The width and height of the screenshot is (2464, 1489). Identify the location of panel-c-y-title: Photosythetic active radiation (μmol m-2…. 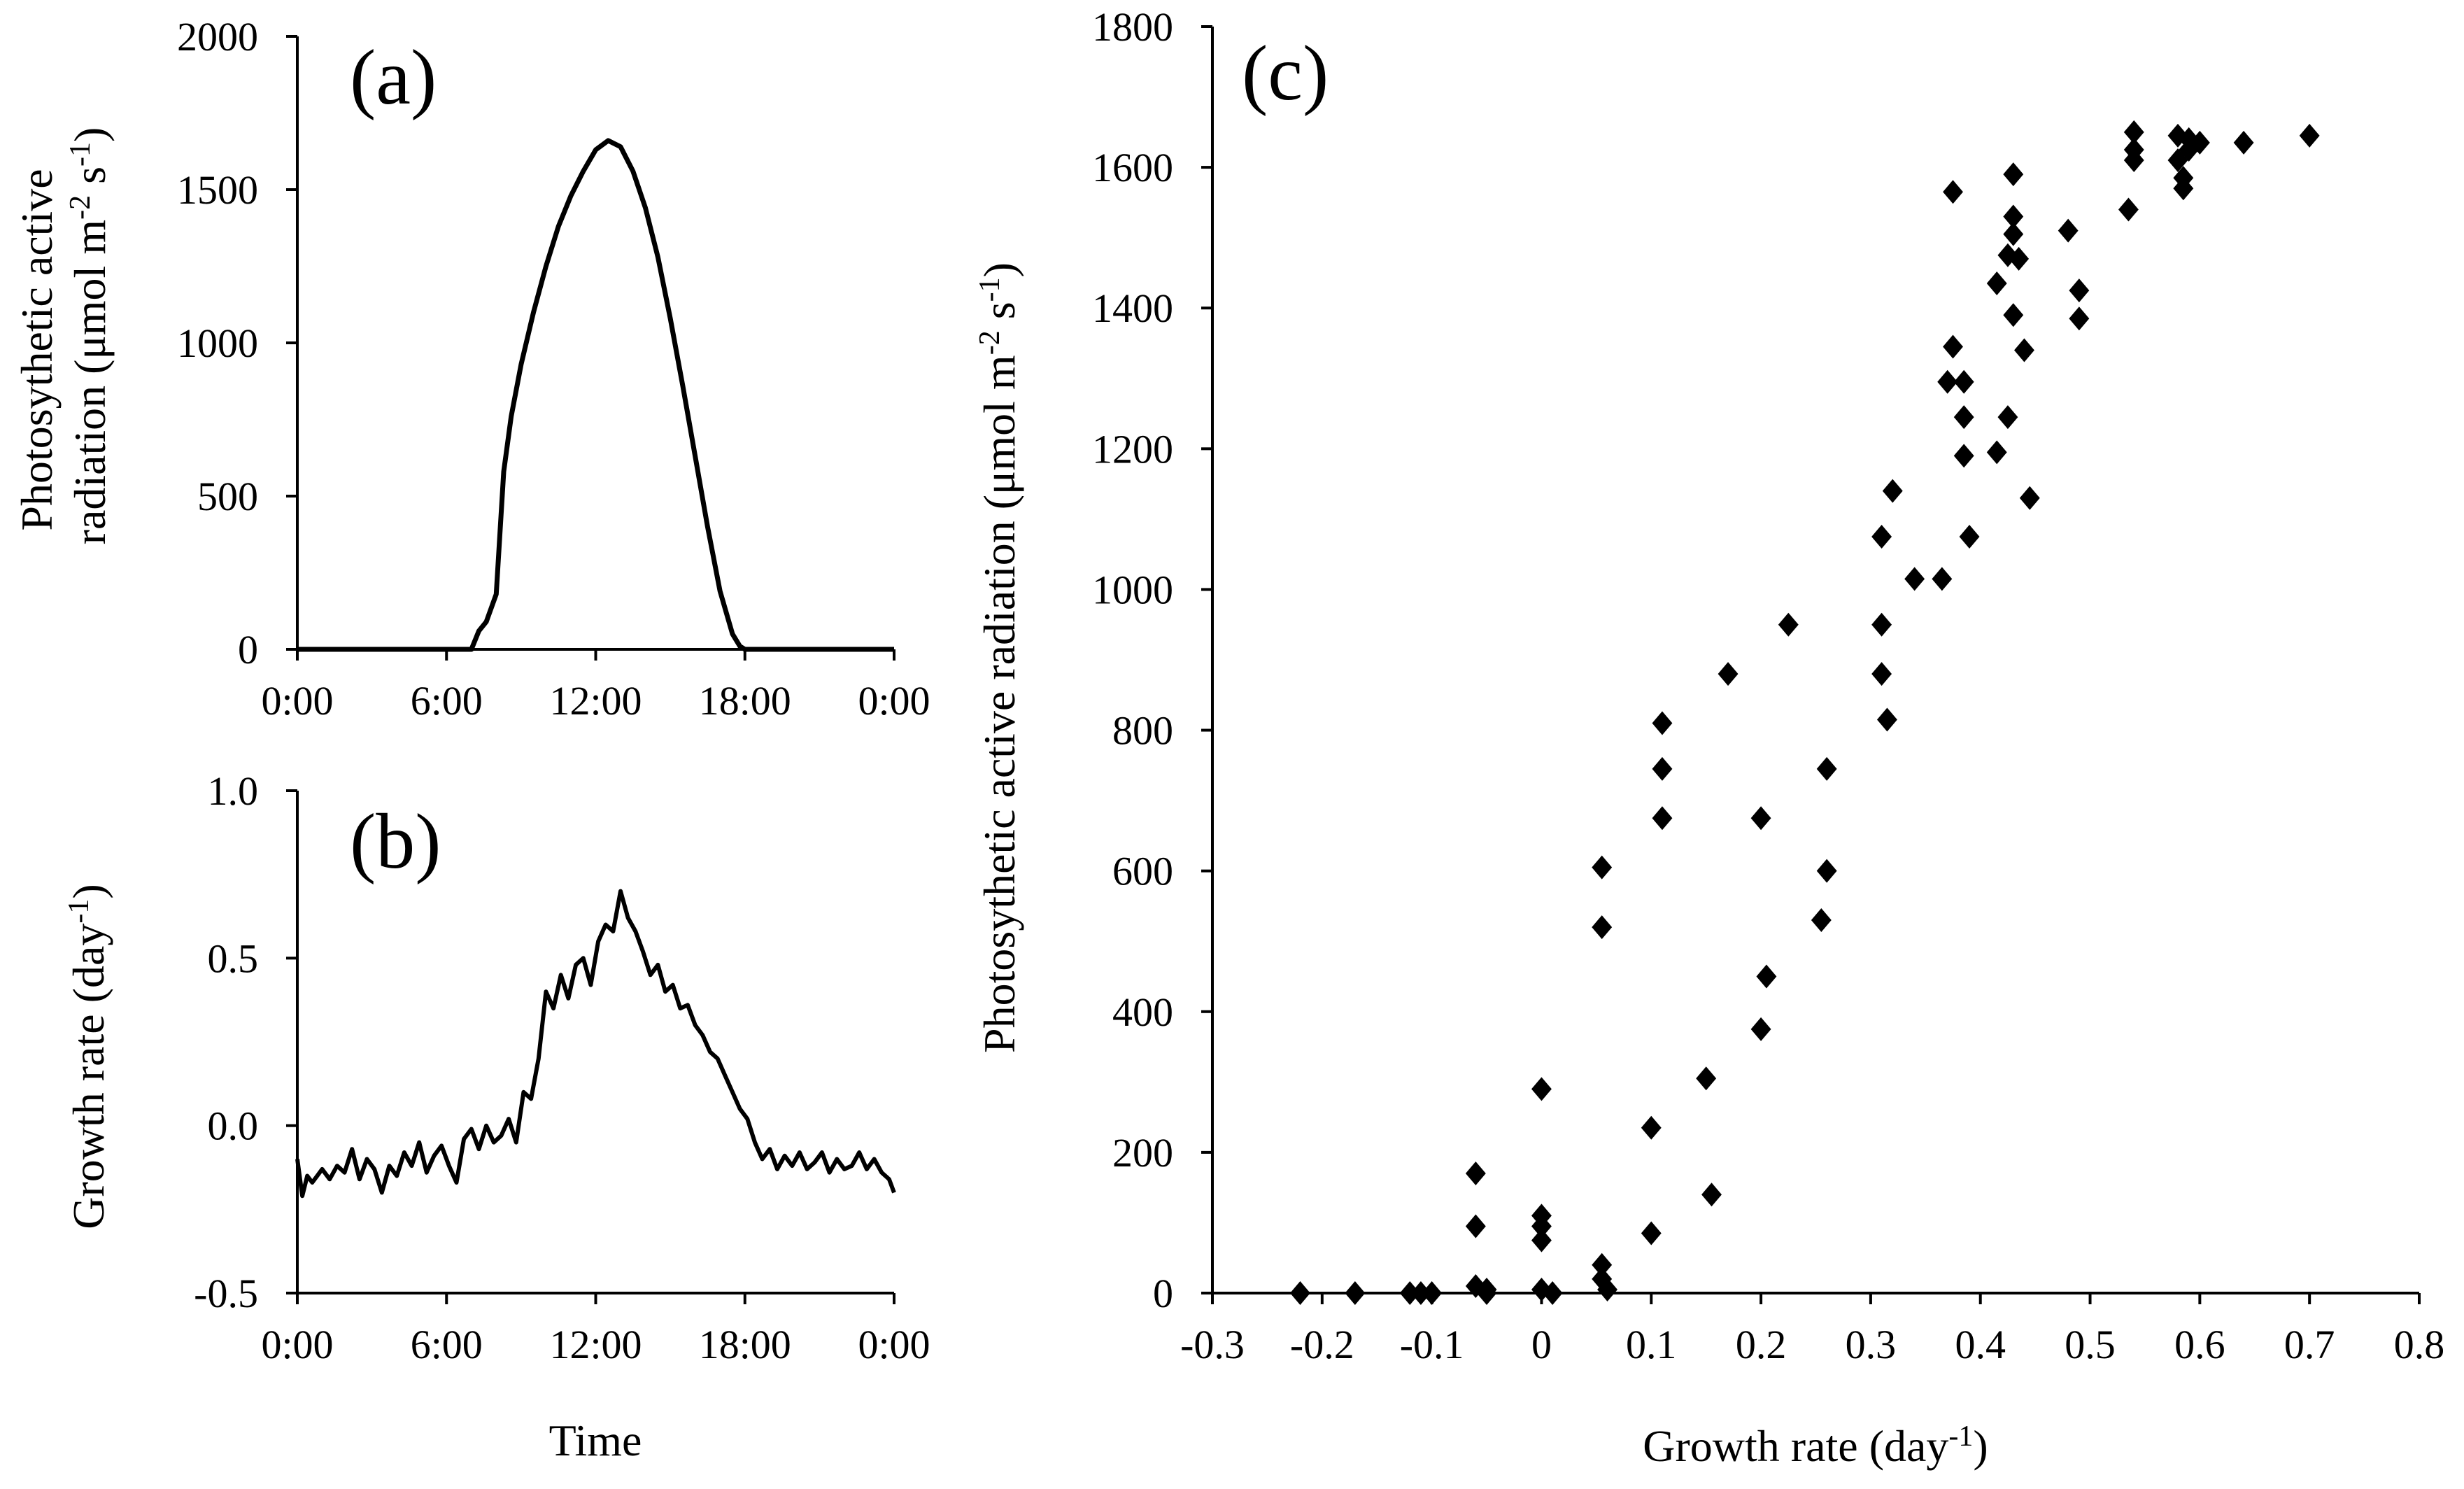
(999, 657).